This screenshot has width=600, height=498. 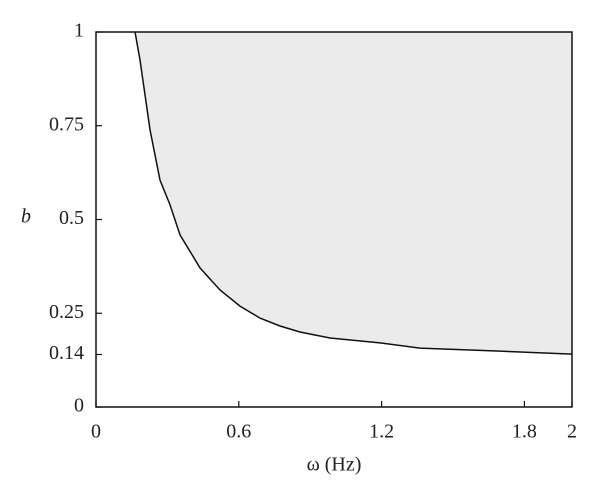 What do you see at coordinates (66, 353) in the screenshot?
I see `y-tick-label: 0.14` at bounding box center [66, 353].